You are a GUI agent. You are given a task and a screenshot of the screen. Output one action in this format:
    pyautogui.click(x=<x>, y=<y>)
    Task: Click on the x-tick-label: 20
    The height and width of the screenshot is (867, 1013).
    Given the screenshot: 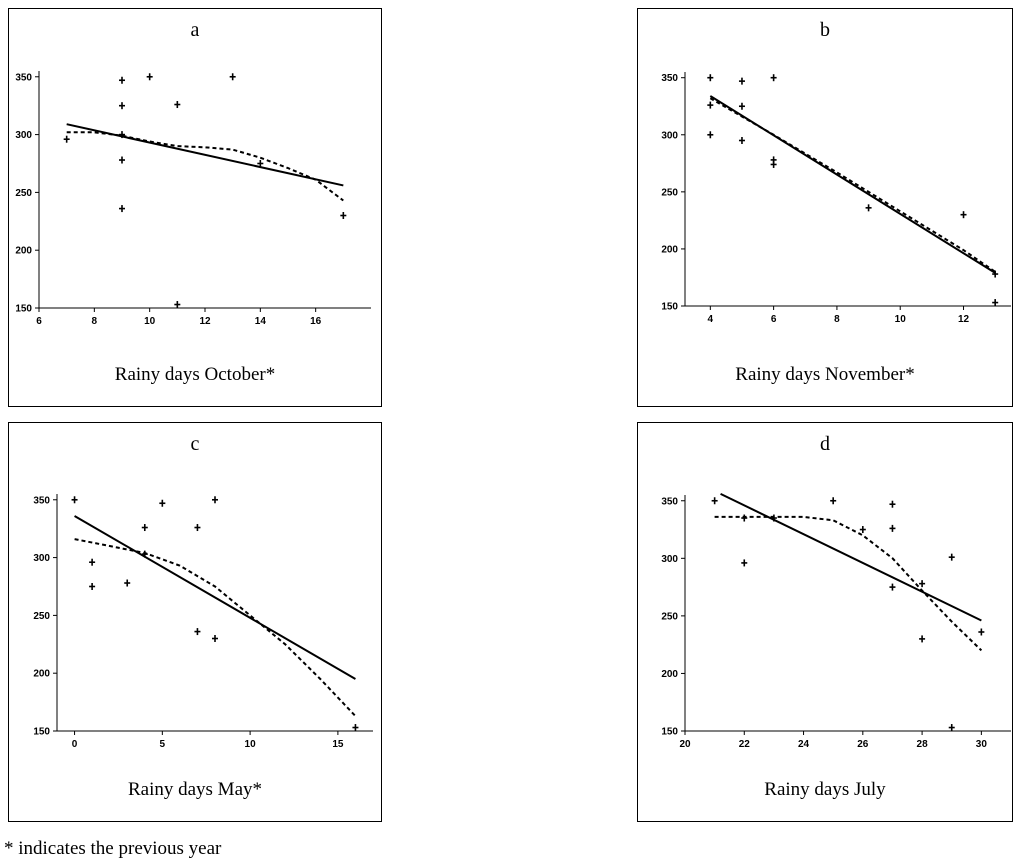 What is the action you would take?
    pyautogui.click(x=685, y=744)
    